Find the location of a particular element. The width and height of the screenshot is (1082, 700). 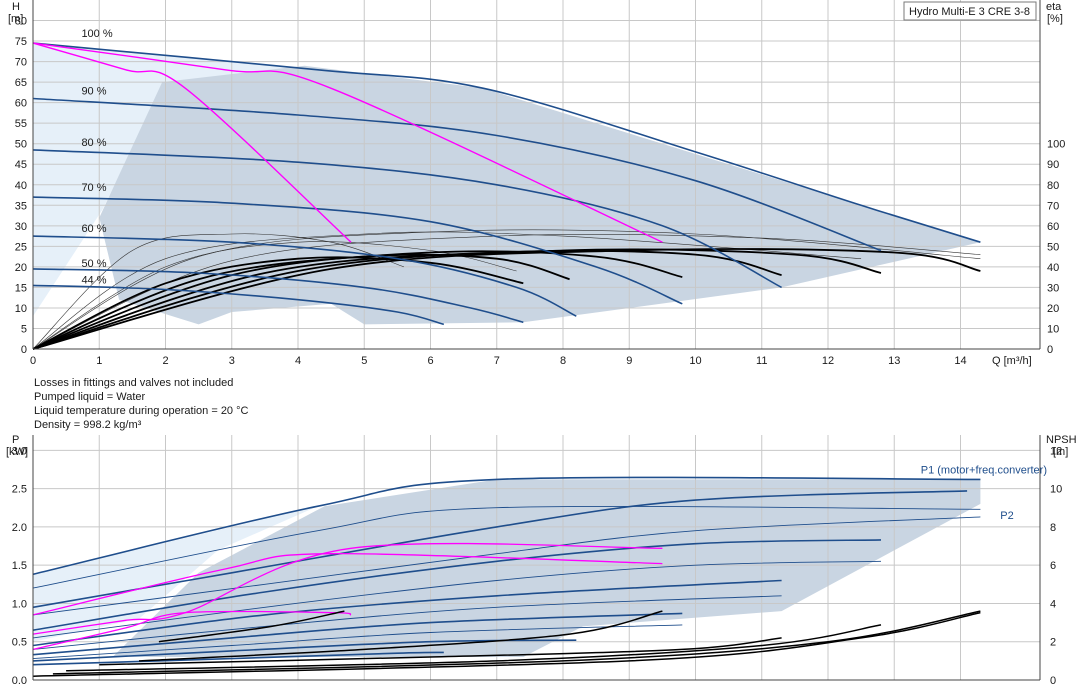

note-density: Density = 998.2 kg/m³ is located at coordinates (88, 425).